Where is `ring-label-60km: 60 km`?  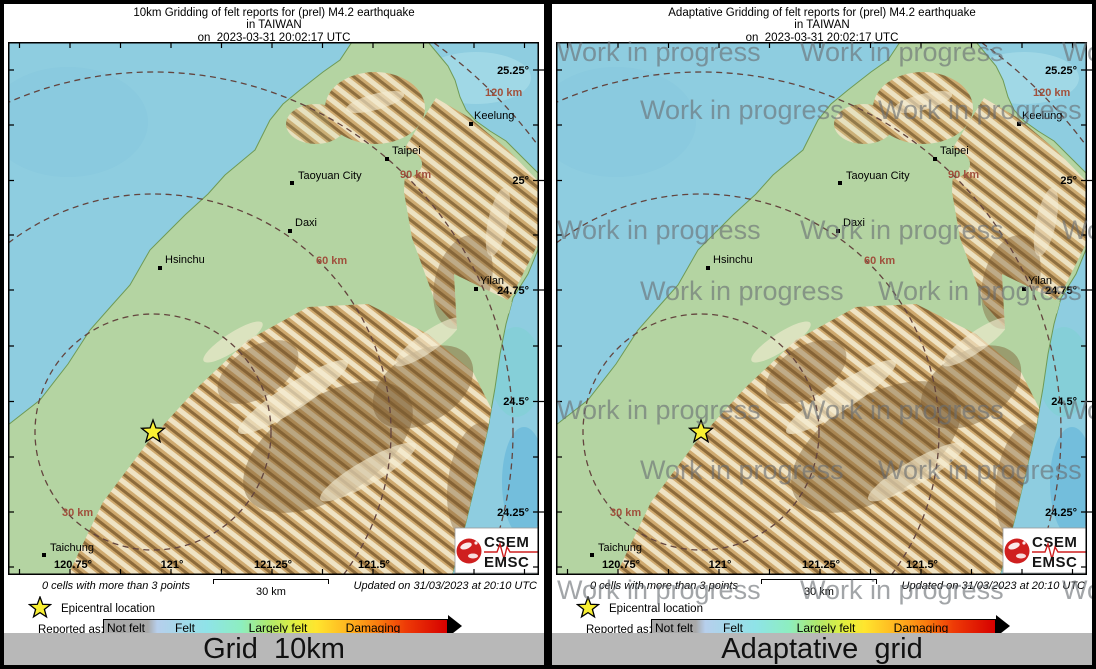 ring-label-60km: 60 km is located at coordinates (879, 261).